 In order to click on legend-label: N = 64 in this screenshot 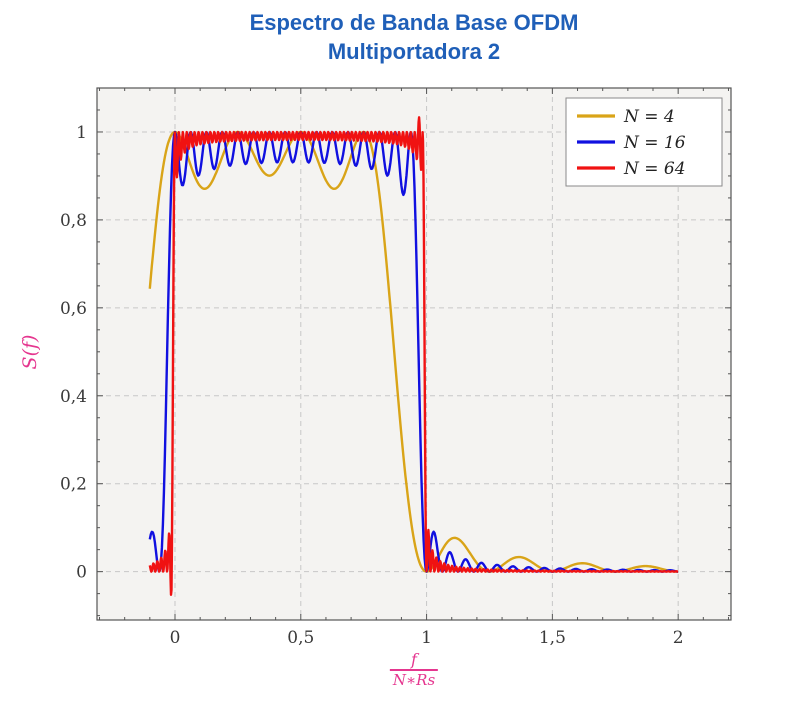, I will do `click(654, 169)`.